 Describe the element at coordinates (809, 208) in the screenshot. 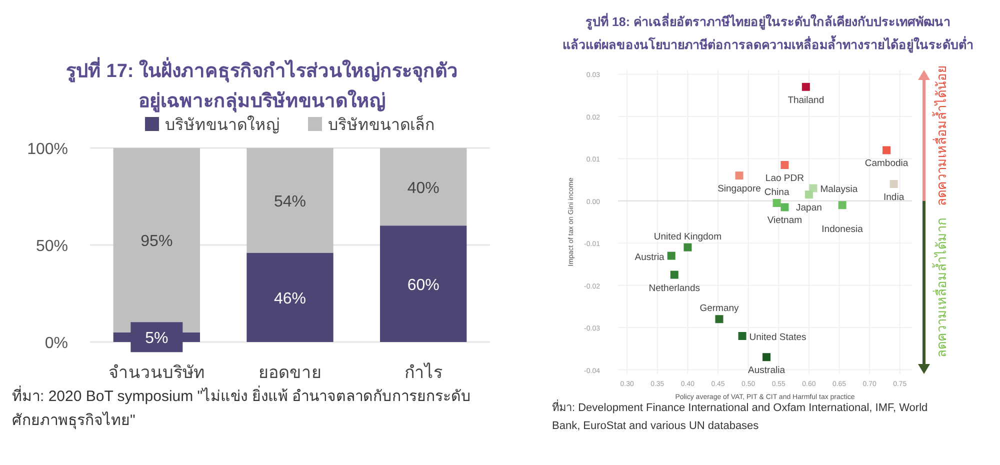

I see `series-label: Japan` at that location.